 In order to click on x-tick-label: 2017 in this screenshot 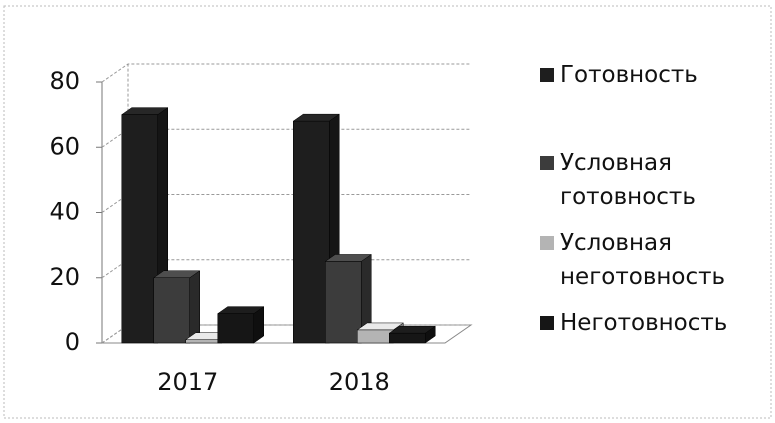, I will do `click(187, 382)`.